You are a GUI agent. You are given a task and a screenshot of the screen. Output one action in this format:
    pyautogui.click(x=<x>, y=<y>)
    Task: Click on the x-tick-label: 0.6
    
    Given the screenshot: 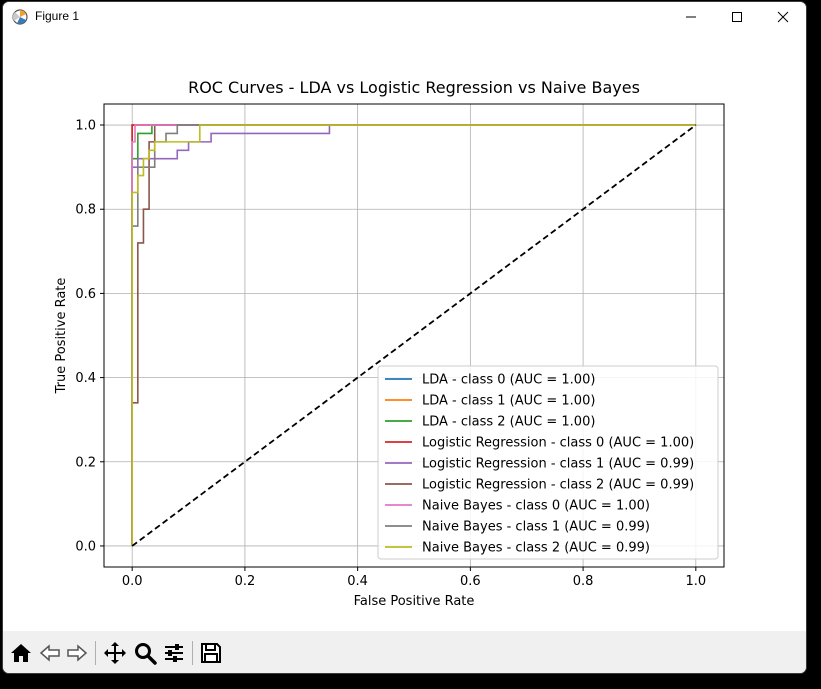 What is the action you would take?
    pyautogui.click(x=470, y=581)
    